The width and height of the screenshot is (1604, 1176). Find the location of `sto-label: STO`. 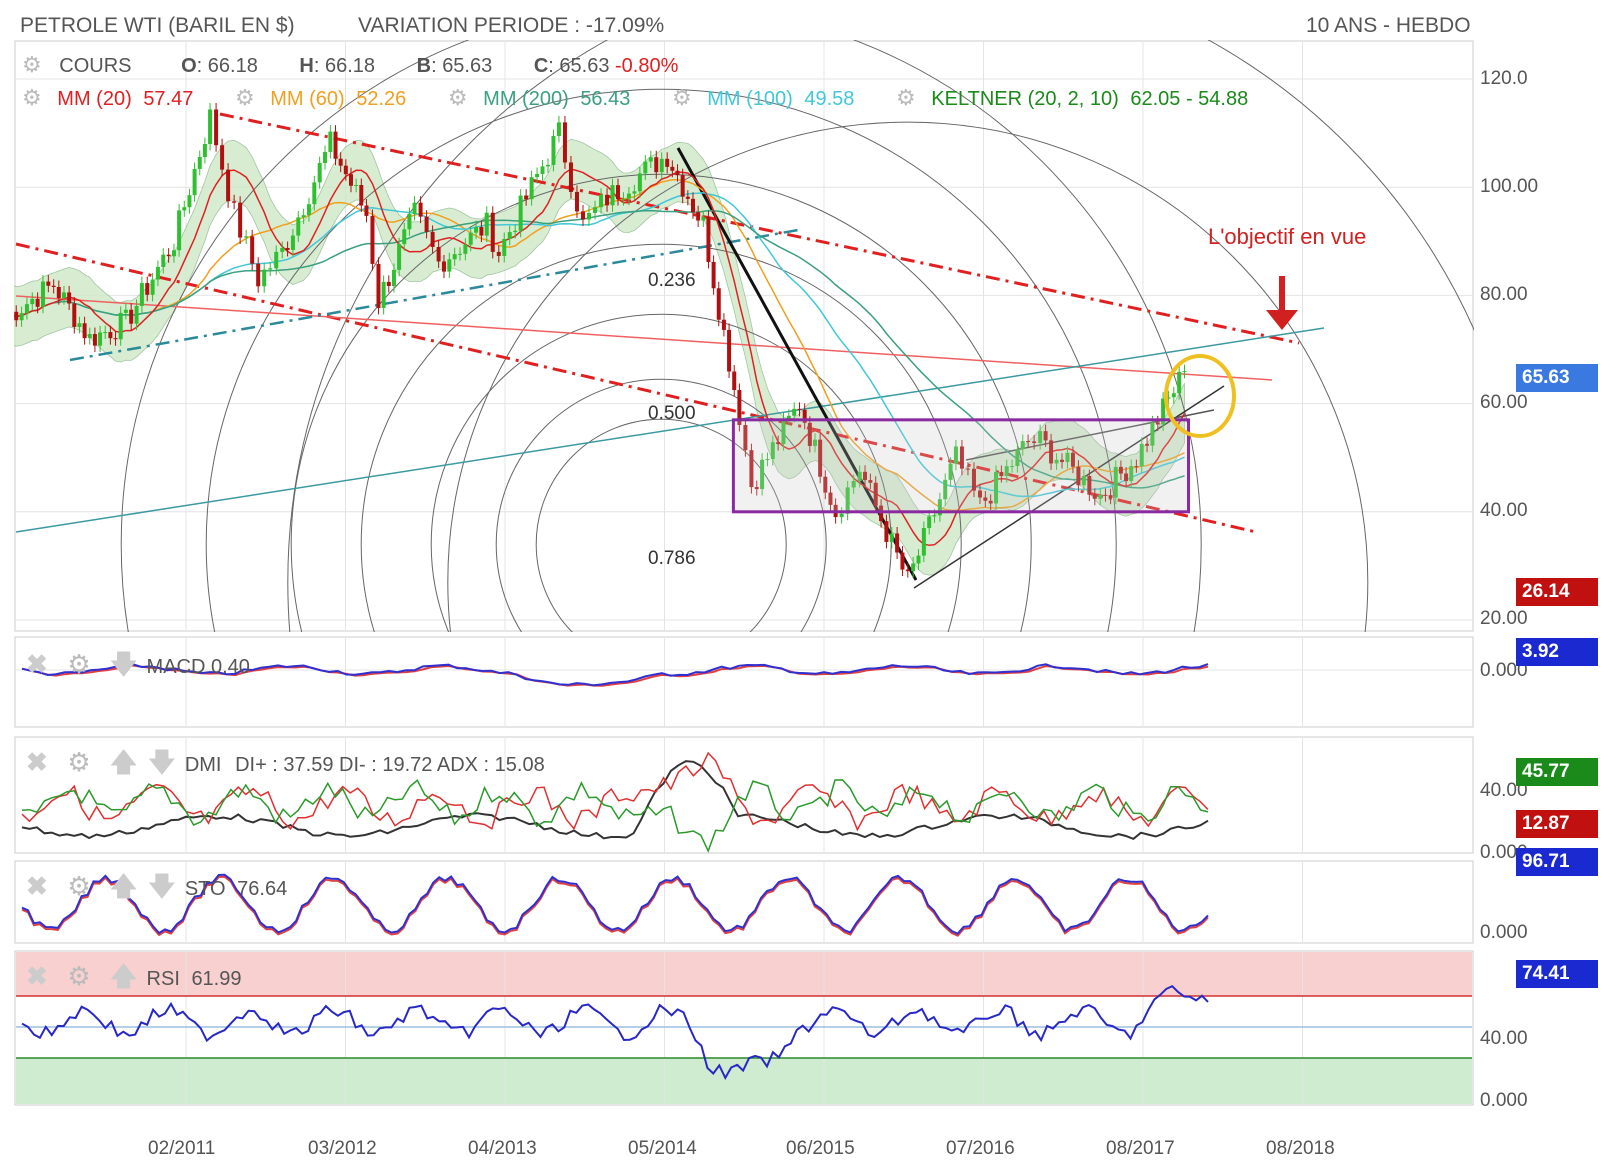

sto-label: STO is located at coordinates (205, 889).